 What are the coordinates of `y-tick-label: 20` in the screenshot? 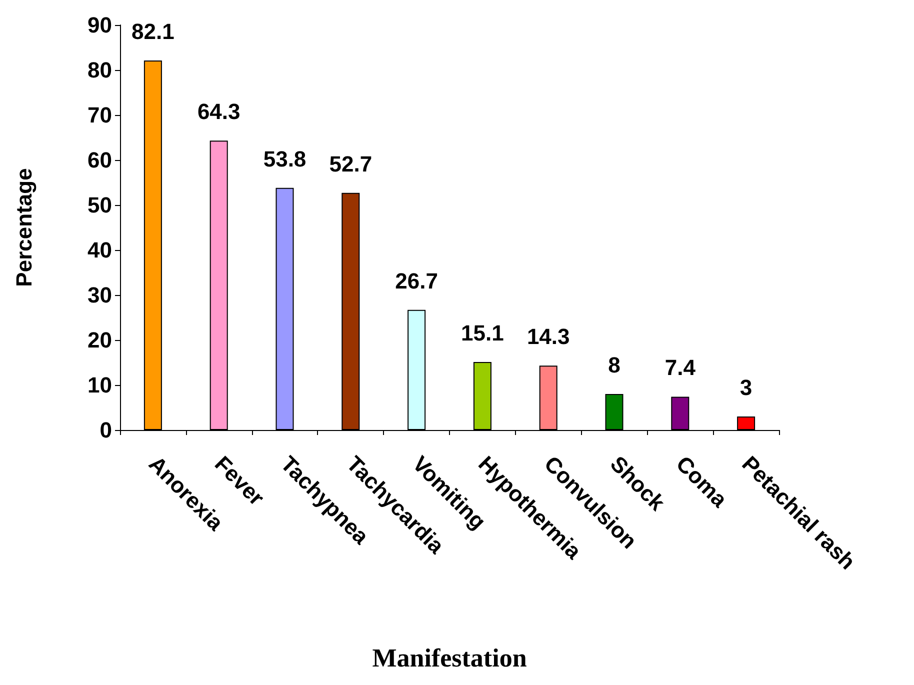 It's located at (100, 340).